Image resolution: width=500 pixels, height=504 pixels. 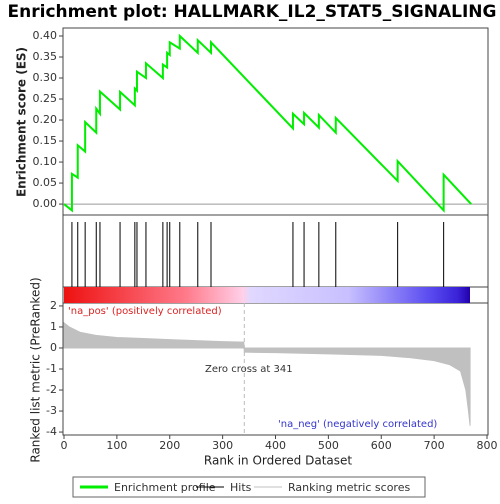 What do you see at coordinates (434, 445) in the screenshot?
I see `x-tick-label: 700` at bounding box center [434, 445].